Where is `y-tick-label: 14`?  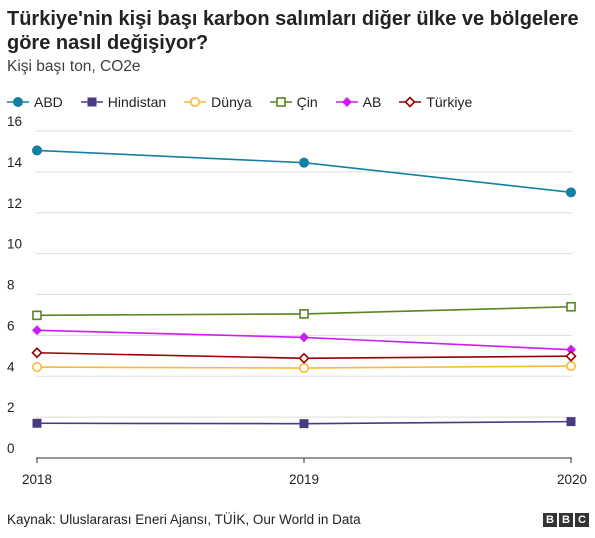
y-tick-label: 14 is located at coordinates (15, 162).